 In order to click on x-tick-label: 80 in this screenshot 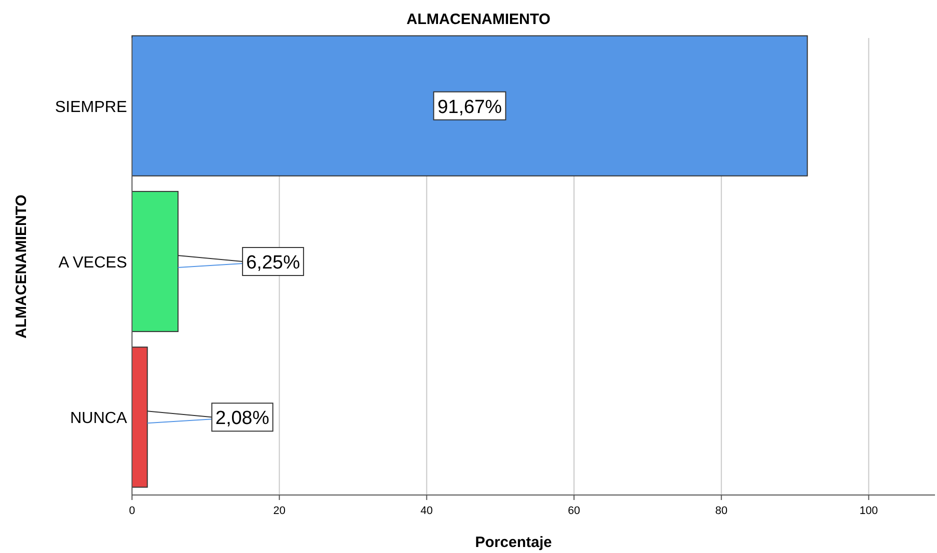, I will do `click(721, 511)`.